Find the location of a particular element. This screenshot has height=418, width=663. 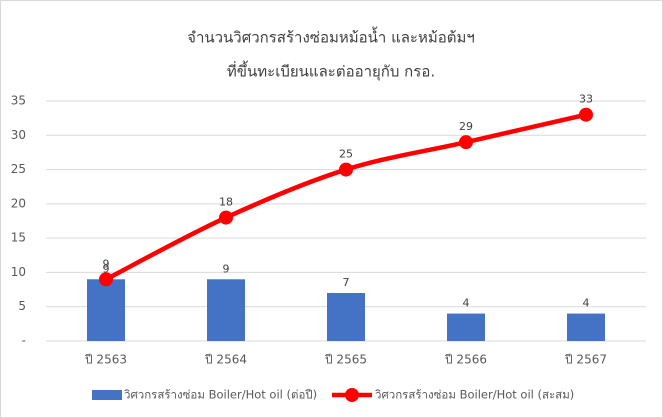

y-tick-label: 35 is located at coordinates (18, 101).